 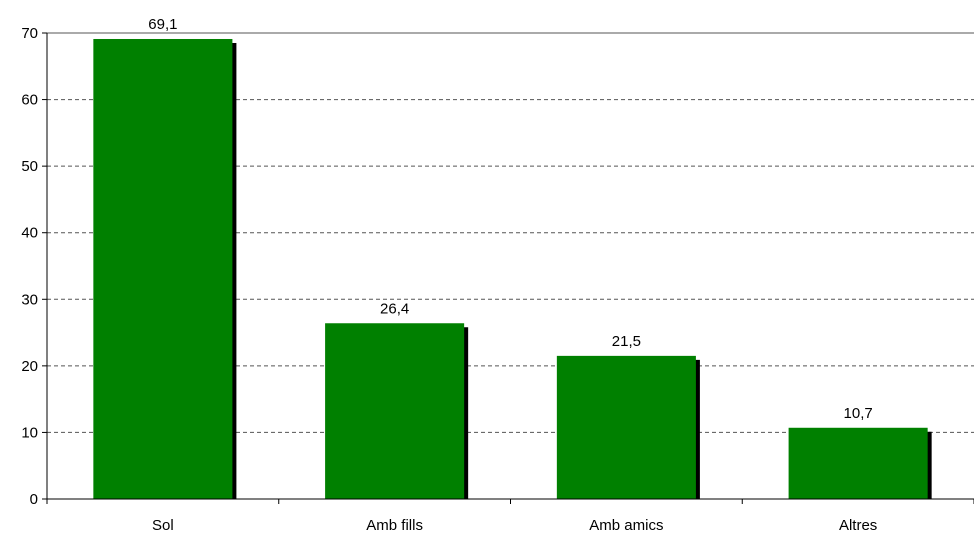 I want to click on y-tick-label: 40, so click(x=29, y=233).